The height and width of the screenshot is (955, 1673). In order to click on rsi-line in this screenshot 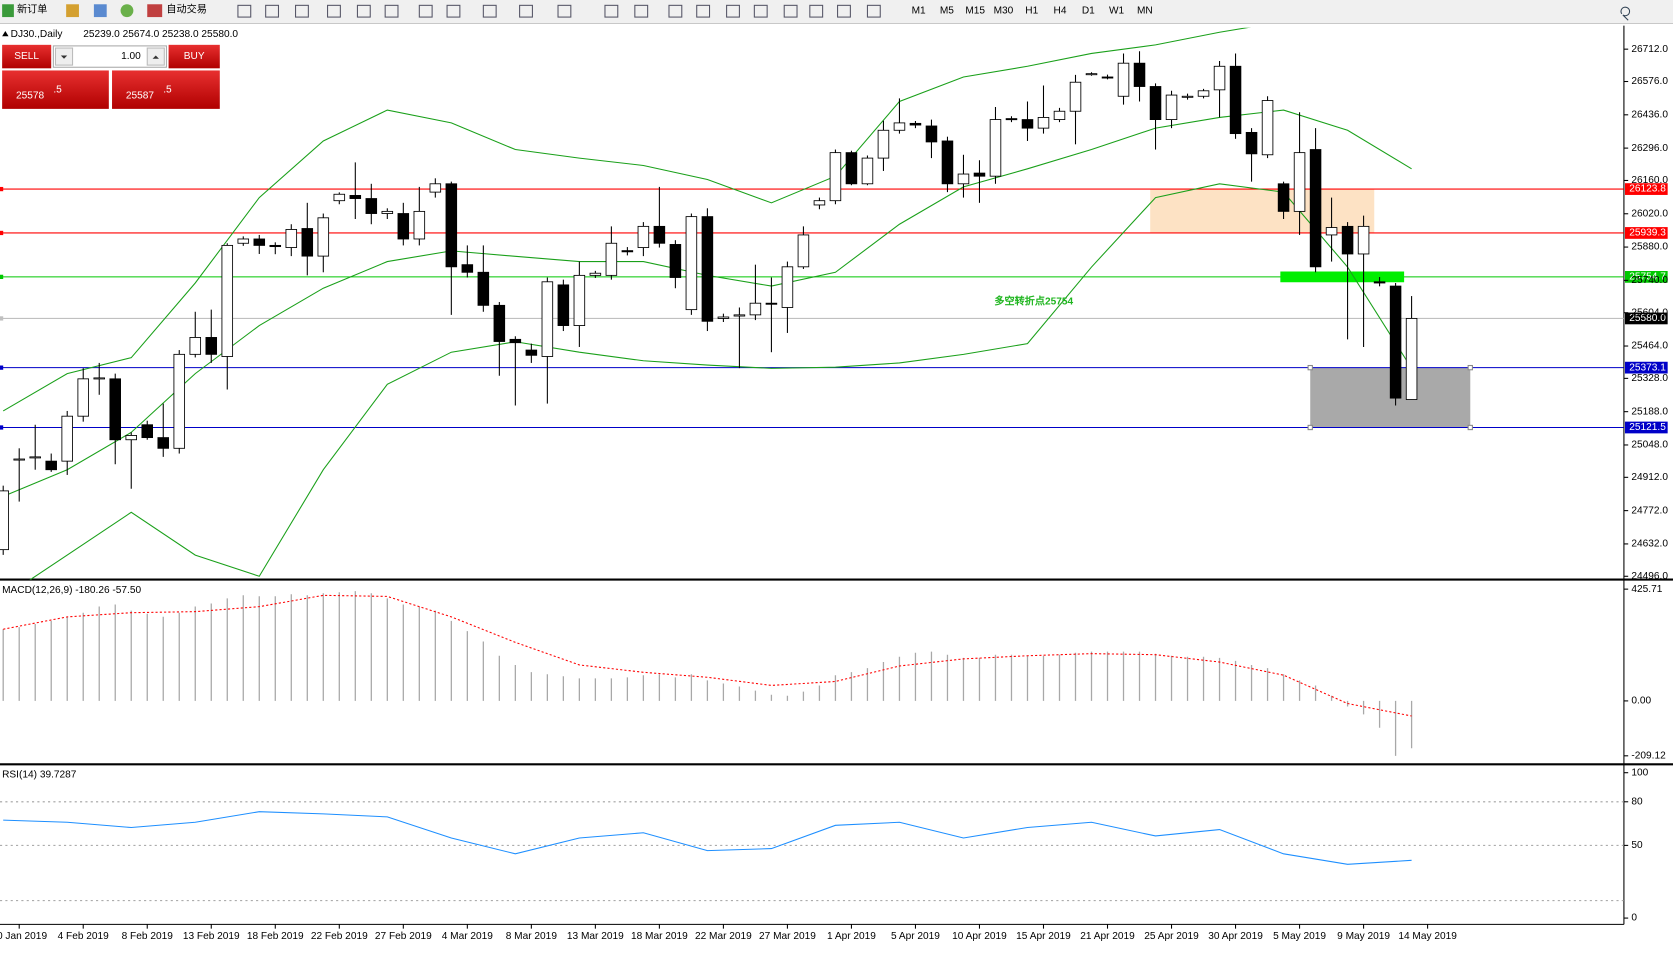, I will do `click(707, 838)`.